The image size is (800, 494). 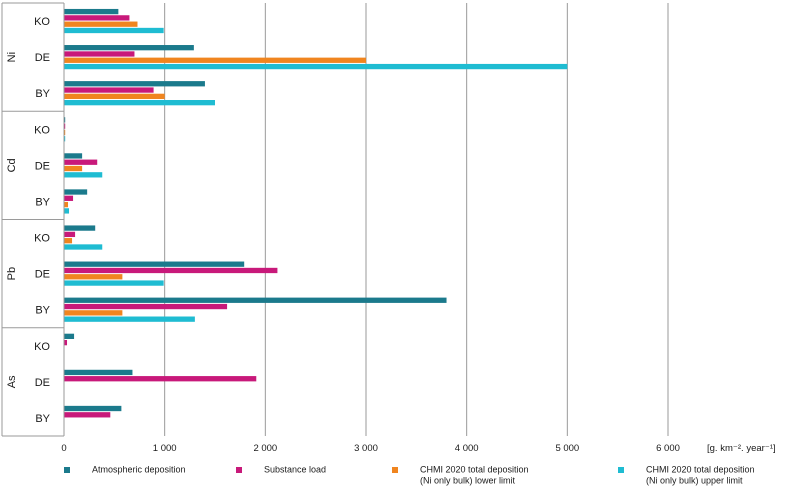 I want to click on bar-Pb-BY-s1, so click(x=146, y=306).